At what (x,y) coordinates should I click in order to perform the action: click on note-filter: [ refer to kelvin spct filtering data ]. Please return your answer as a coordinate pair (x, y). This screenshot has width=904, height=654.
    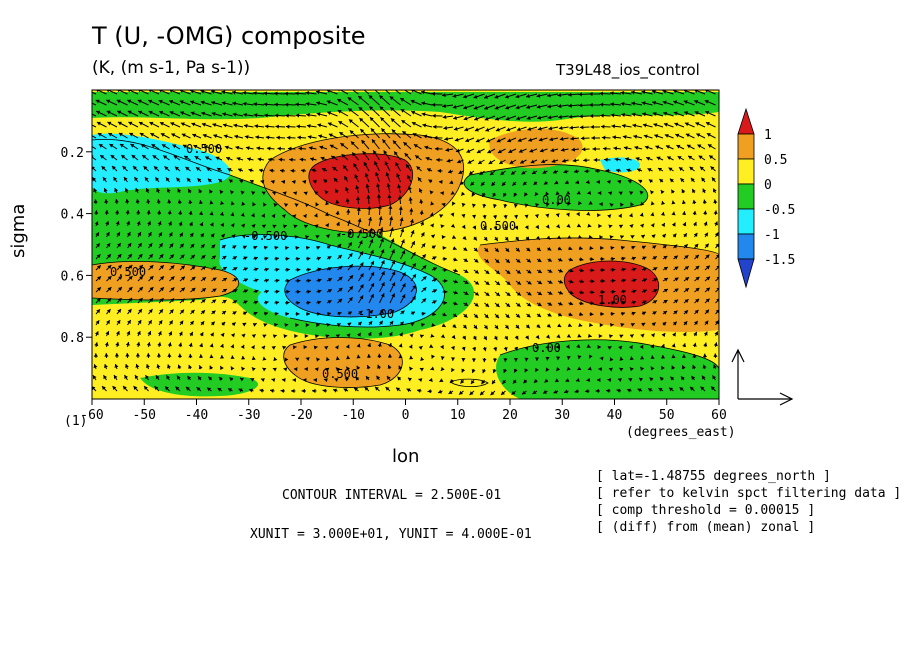
    Looking at the image, I should click on (749, 493).